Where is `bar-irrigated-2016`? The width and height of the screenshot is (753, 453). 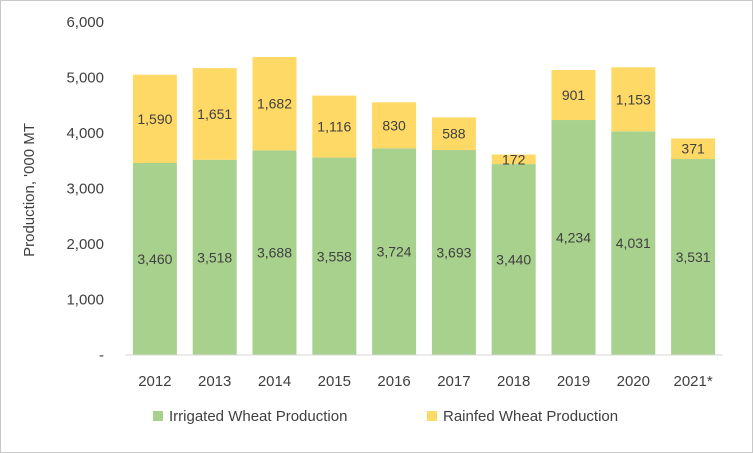
bar-irrigated-2016 is located at coordinates (394, 251).